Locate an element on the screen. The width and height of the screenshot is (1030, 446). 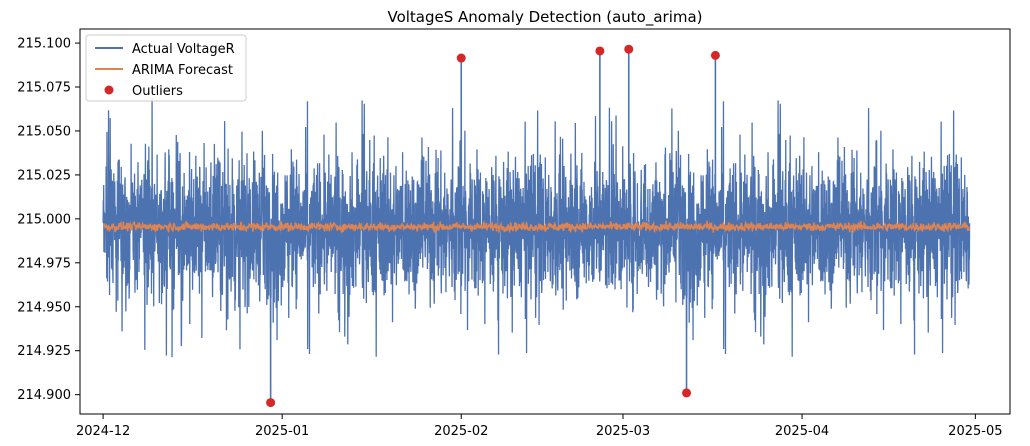
legend-actual-label: Actual VoltageR is located at coordinates (183, 49).